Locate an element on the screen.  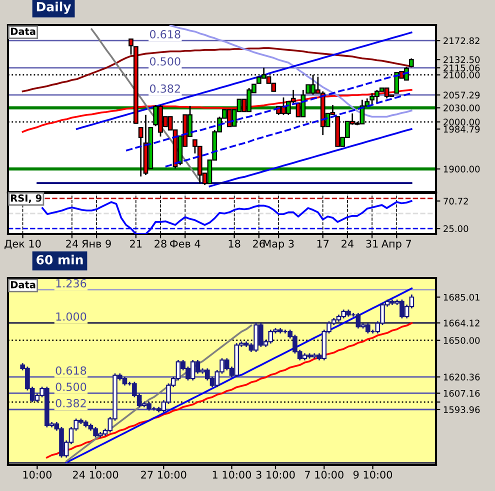
x-tick-label: Дек 10 is located at coordinates (22, 245).